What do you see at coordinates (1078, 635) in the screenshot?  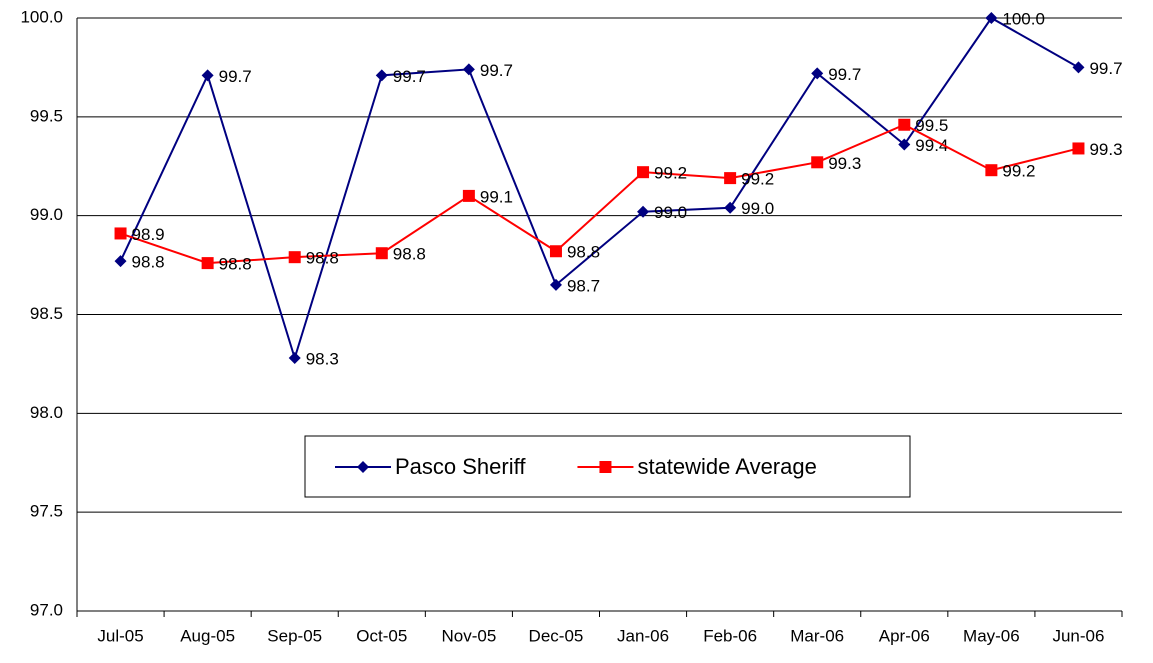 I see `x-tick-label: Jun-06` at bounding box center [1078, 635].